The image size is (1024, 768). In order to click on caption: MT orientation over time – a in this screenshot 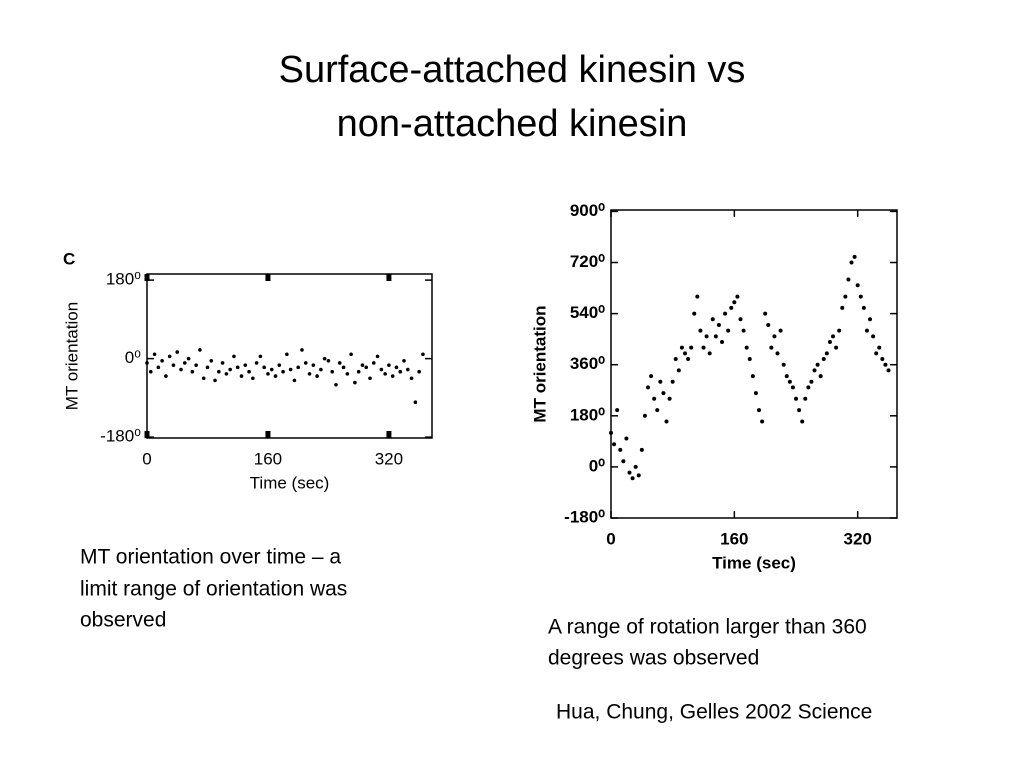, I will do `click(210, 557)`.